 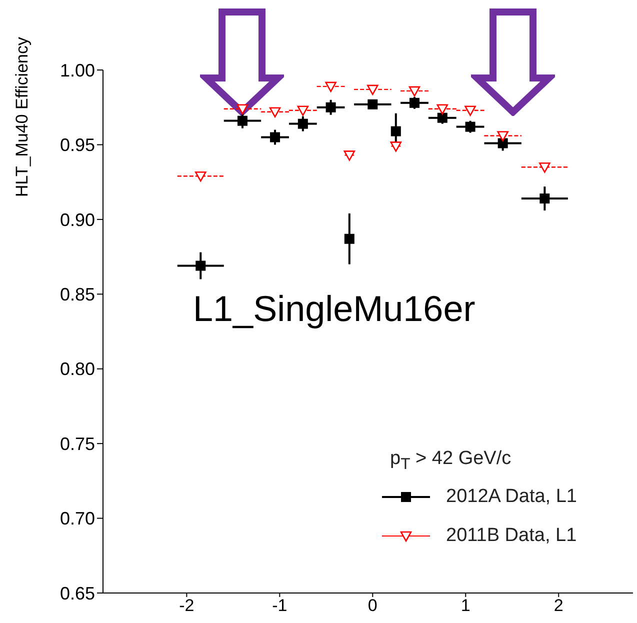 What do you see at coordinates (77, 593) in the screenshot?
I see `y-tick-label: 0.65` at bounding box center [77, 593].